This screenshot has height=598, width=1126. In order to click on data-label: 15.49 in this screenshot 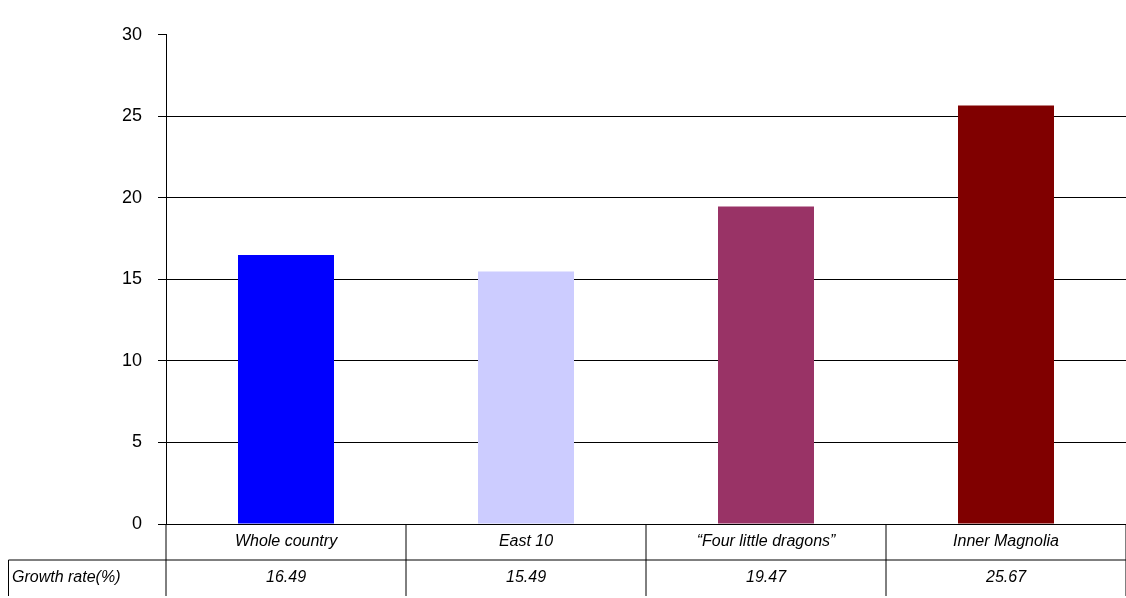, I will do `click(526, 577)`.